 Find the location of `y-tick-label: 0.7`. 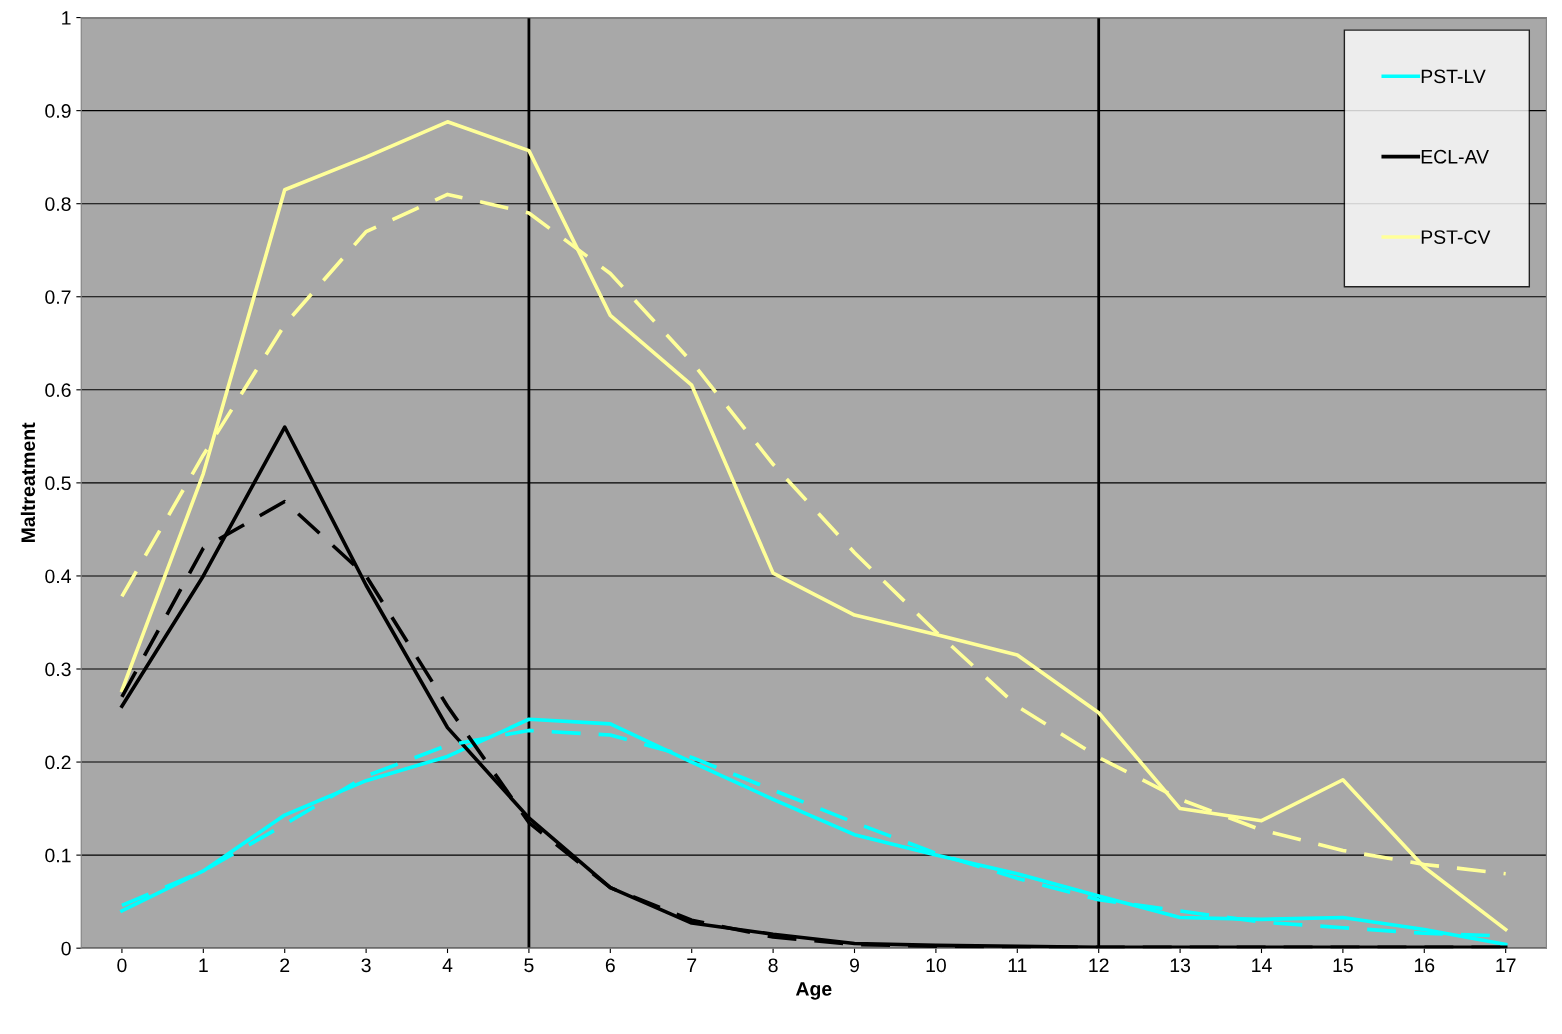

y-tick-label: 0.7 is located at coordinates (58, 297).